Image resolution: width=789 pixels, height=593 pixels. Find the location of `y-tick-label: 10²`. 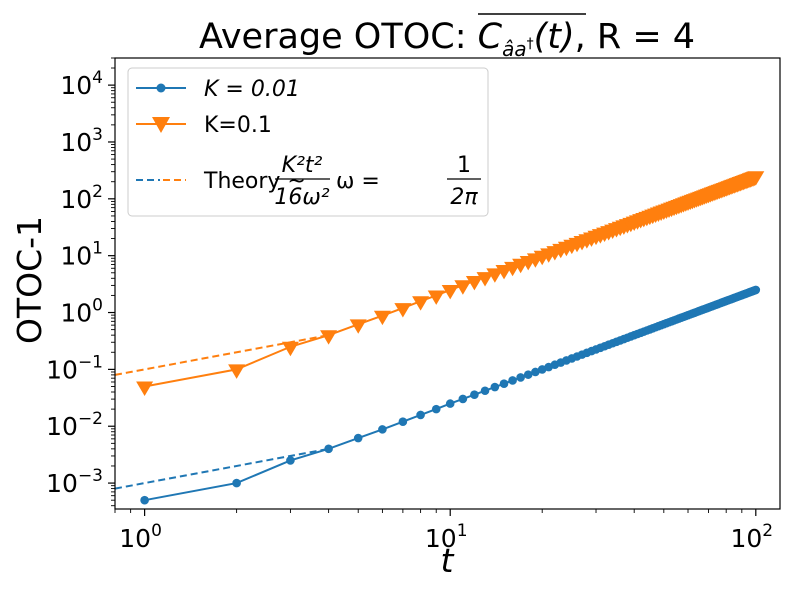

y-tick-label: 10² is located at coordinates (81, 198).